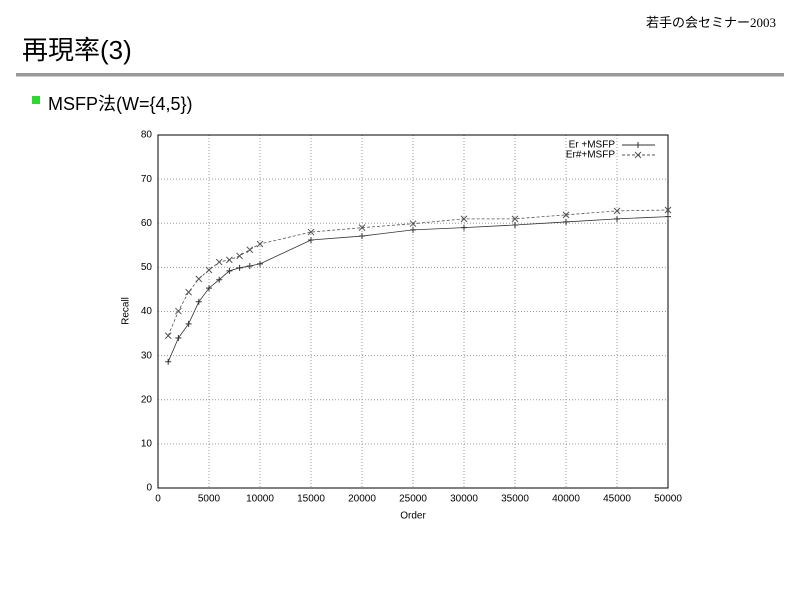 This screenshot has width=800, height=600. I want to click on y-tick-label: 50, so click(147, 267).